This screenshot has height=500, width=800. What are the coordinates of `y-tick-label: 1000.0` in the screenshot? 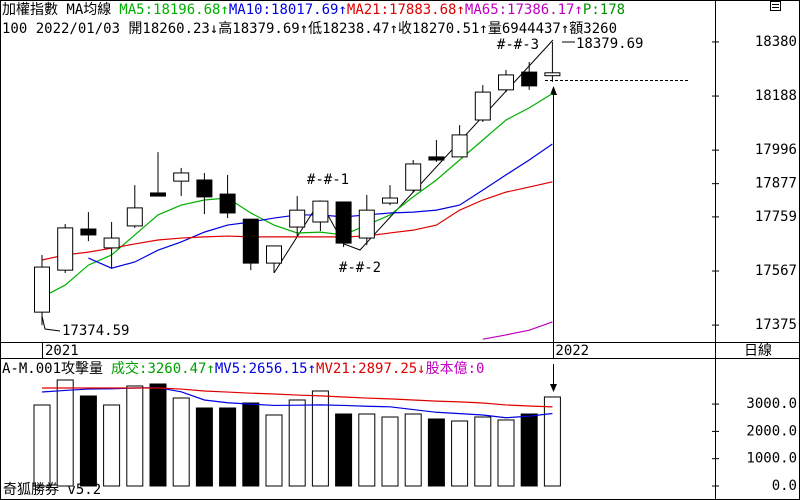 It's located at (771, 459).